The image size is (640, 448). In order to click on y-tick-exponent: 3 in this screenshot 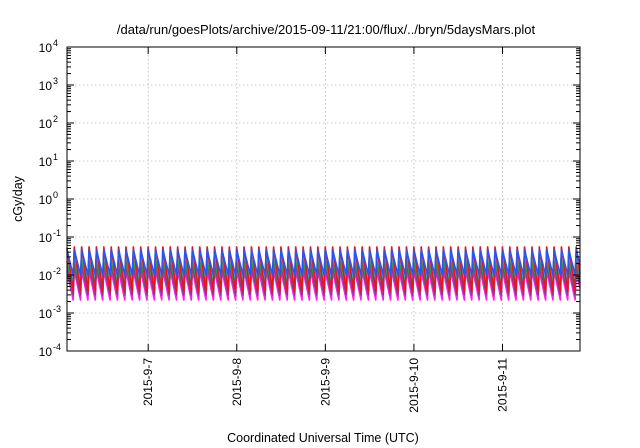, I will do `click(55, 81)`.